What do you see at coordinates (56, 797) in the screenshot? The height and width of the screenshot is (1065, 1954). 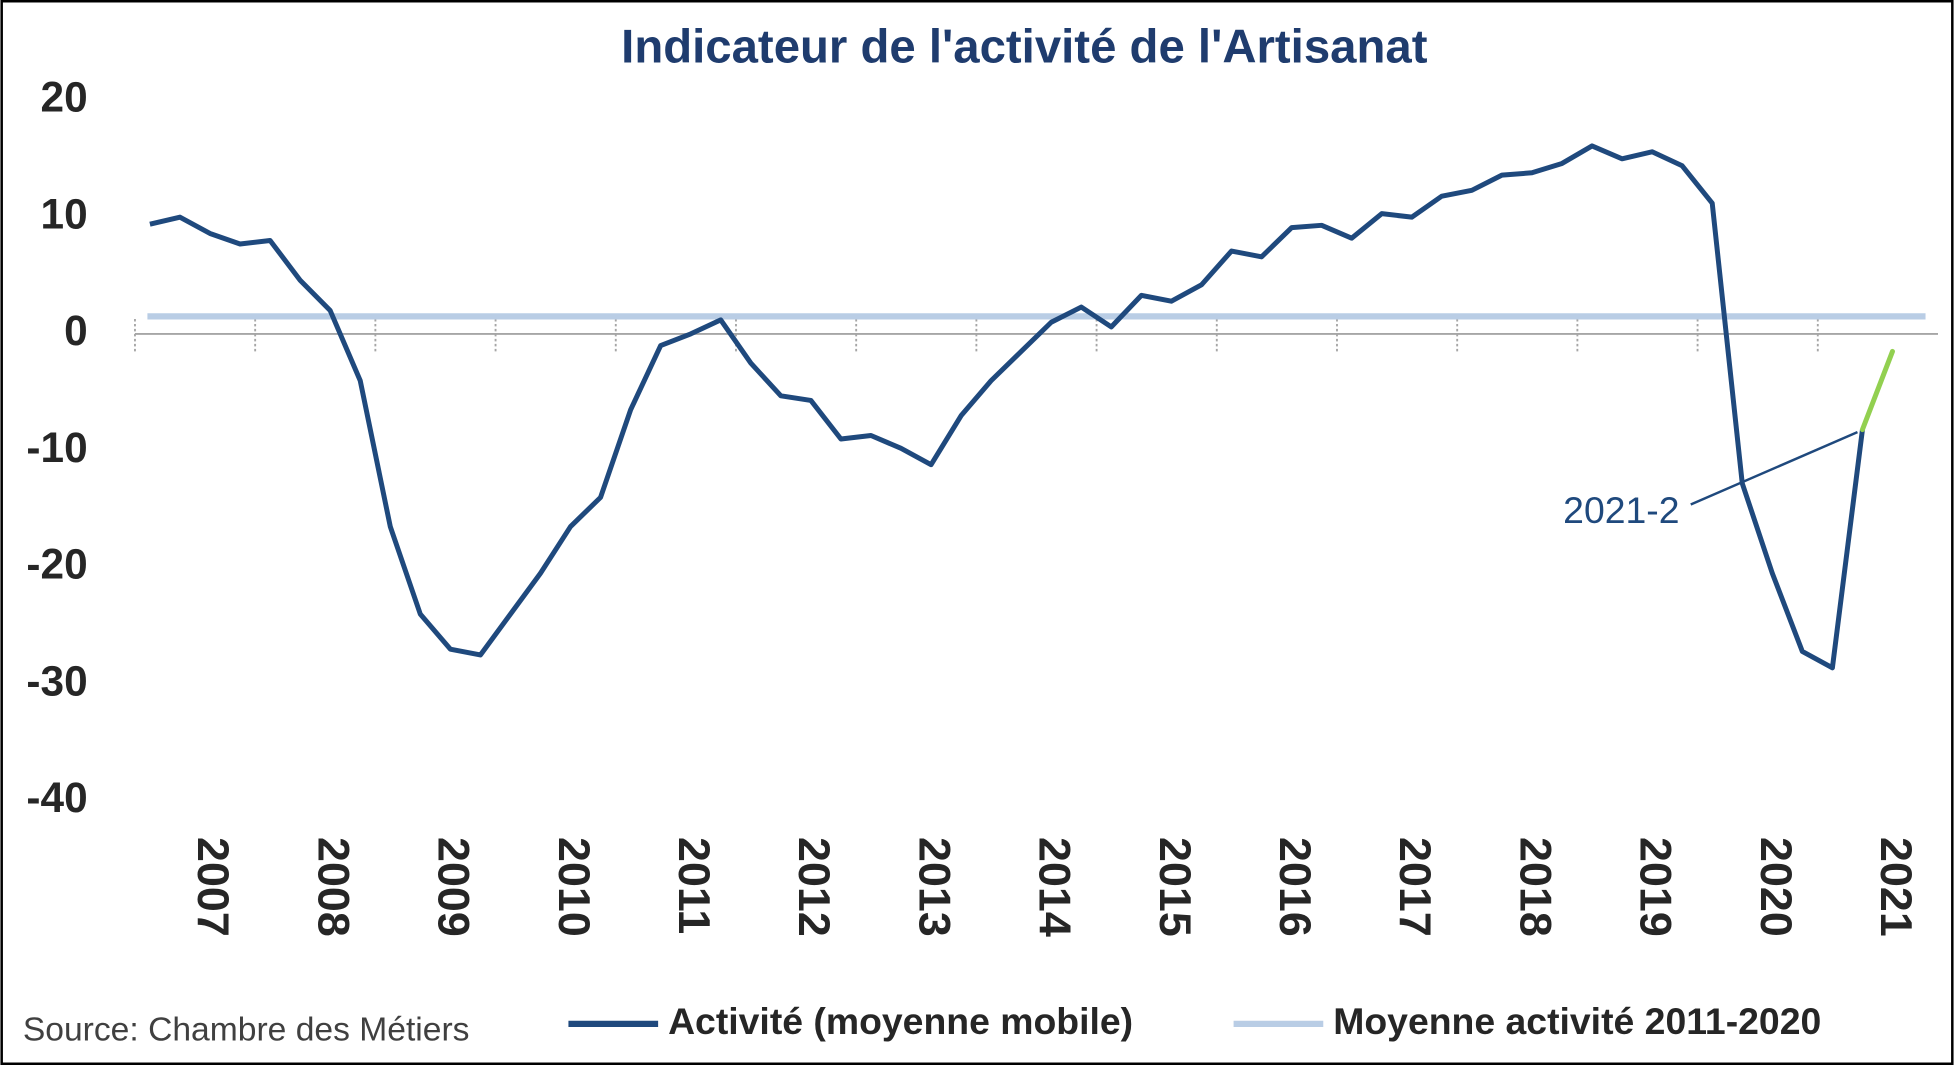 I see `y-tick-label: -40` at bounding box center [56, 797].